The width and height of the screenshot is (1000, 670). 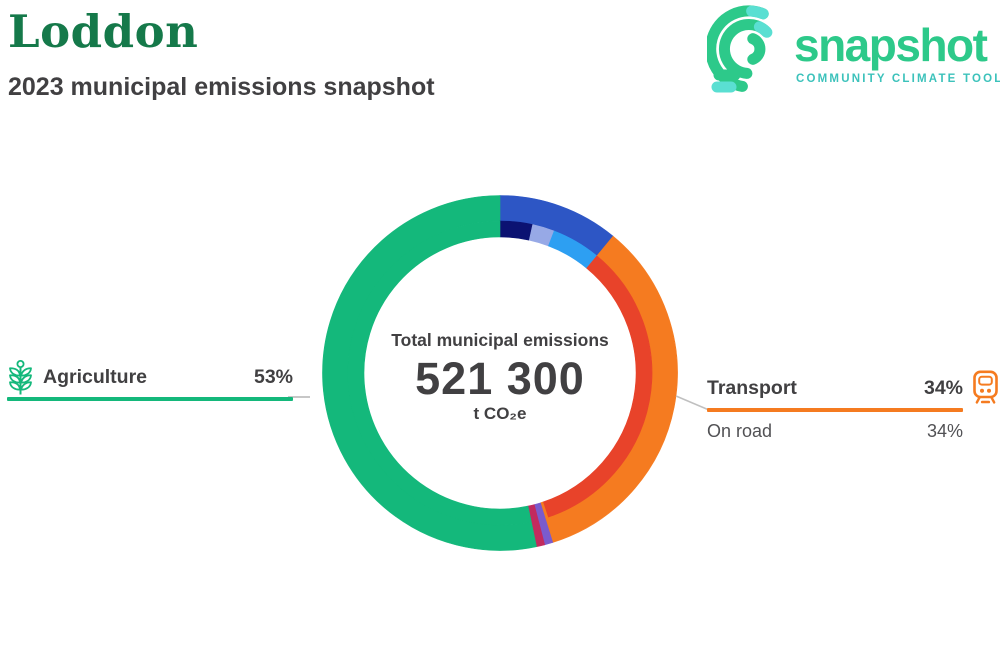 What do you see at coordinates (740, 431) in the screenshot?
I see `onroad-label: On road` at bounding box center [740, 431].